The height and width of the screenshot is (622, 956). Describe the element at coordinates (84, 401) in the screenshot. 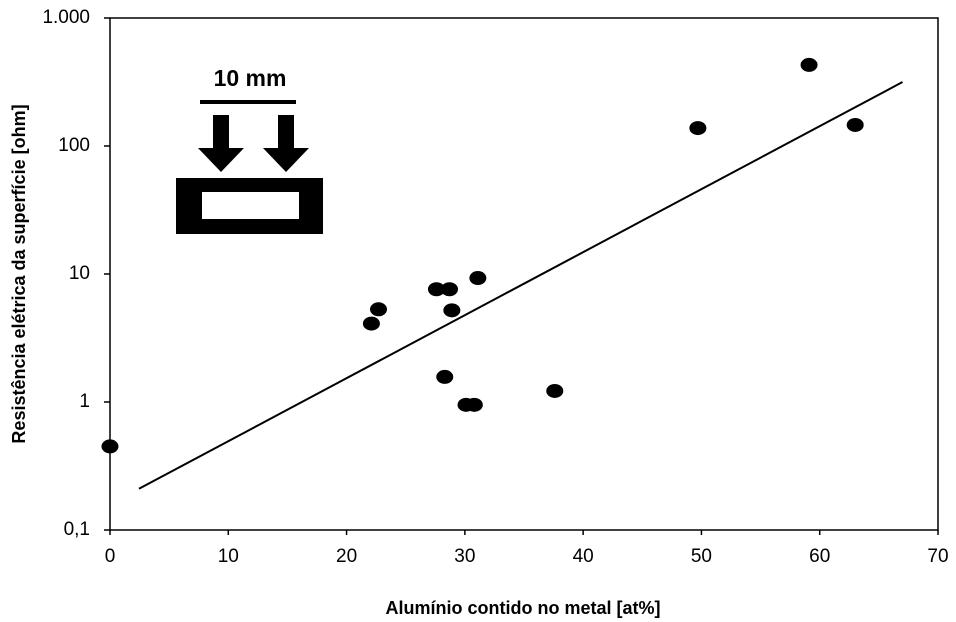

I see `y-tick-label: 1` at that location.